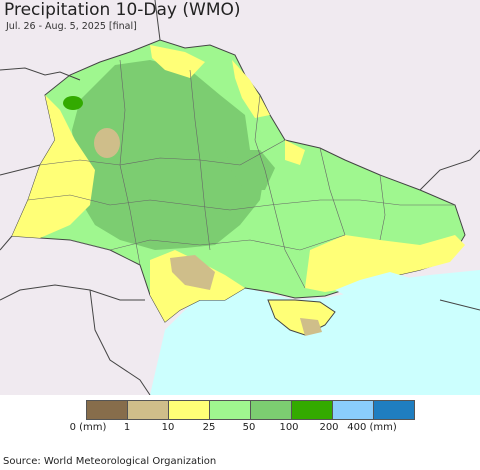 Image resolution: width=480 pixels, height=470 pixels. What do you see at coordinates (251, 89) in the screenshot?
I see `region-10-25mm-northeast` at bounding box center [251, 89].